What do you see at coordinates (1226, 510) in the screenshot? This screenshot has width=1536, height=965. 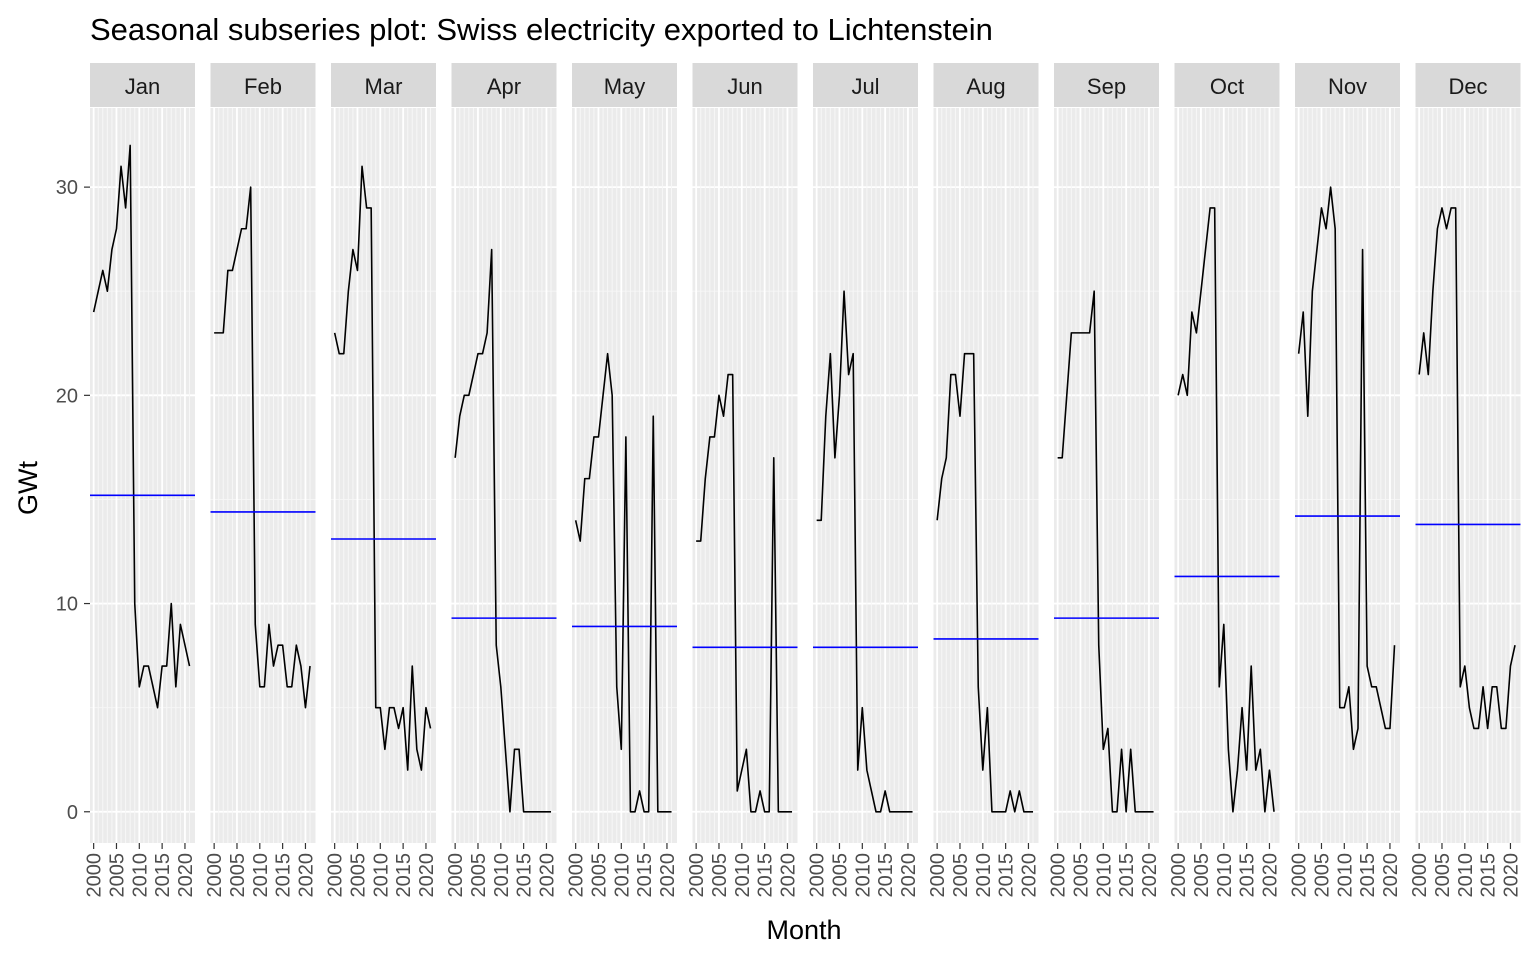 I see `series-line-oct` at bounding box center [1226, 510].